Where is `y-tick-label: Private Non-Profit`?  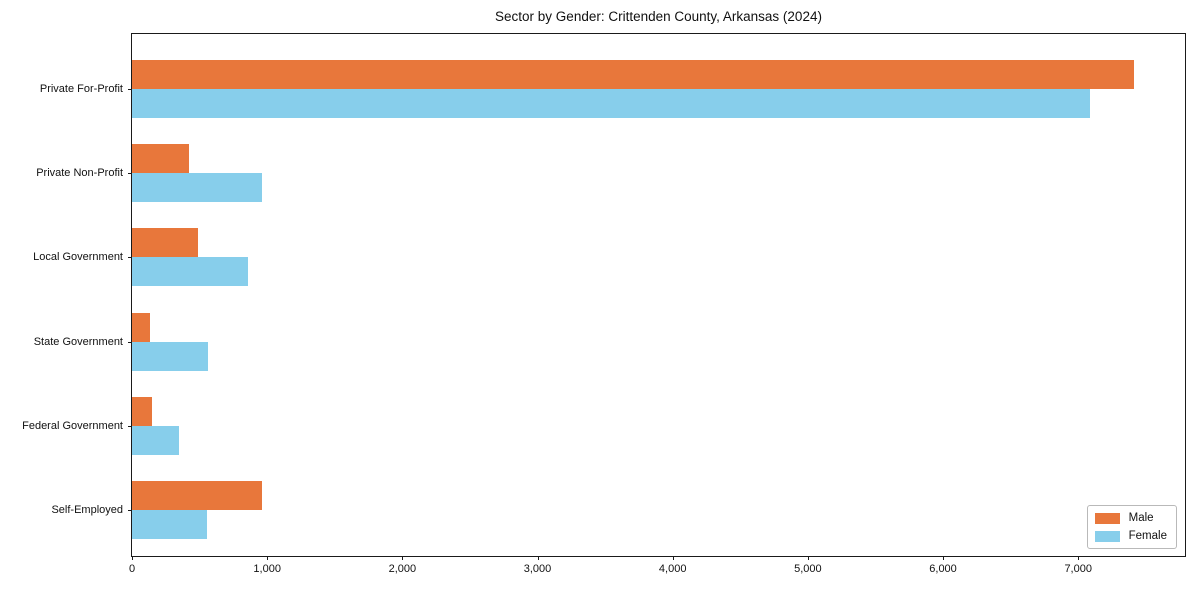
y-tick-label: Private Non-Profit is located at coordinates (79, 173).